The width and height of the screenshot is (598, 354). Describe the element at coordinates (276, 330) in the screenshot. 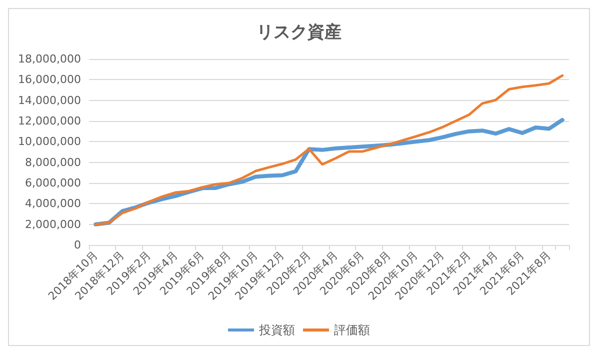

I see `legend-label: 投資額` at that location.